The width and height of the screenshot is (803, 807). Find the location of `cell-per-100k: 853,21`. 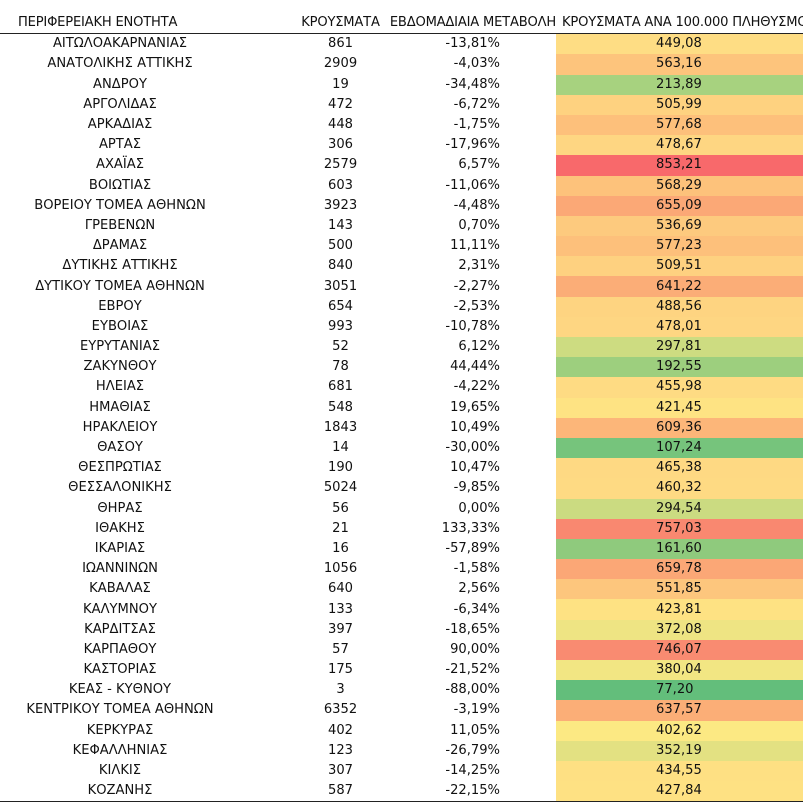

cell-per-100k: 853,21 is located at coordinates (679, 165).